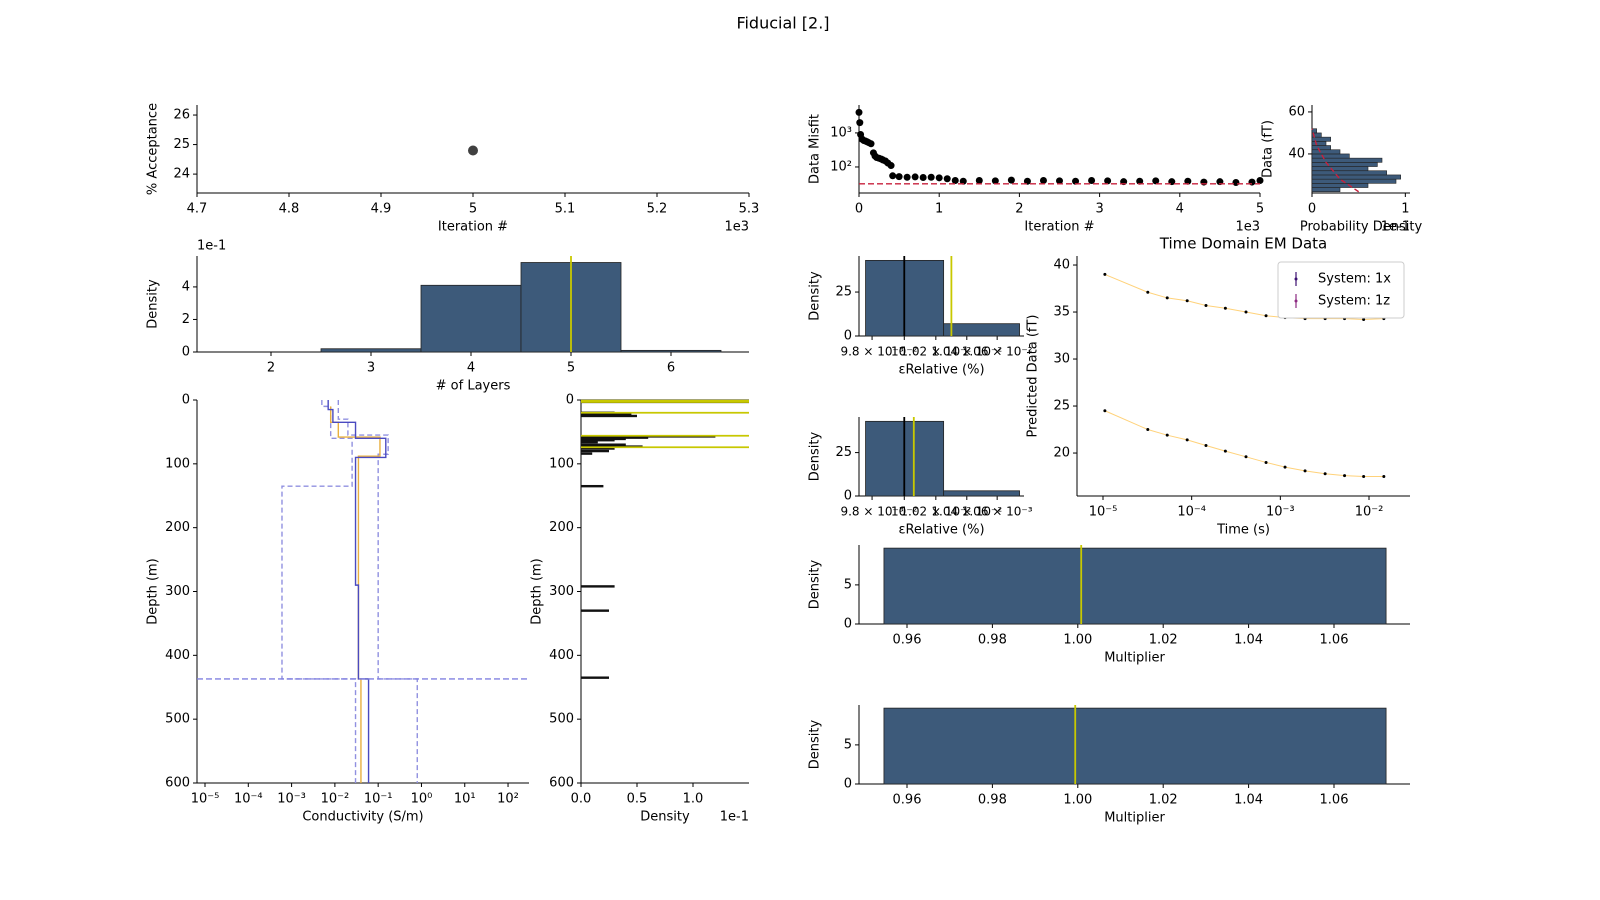 The width and height of the screenshot is (1600, 900). Describe the element at coordinates (1395, 227) in the screenshot. I see `x-offset-label: 1e-1` at that location.